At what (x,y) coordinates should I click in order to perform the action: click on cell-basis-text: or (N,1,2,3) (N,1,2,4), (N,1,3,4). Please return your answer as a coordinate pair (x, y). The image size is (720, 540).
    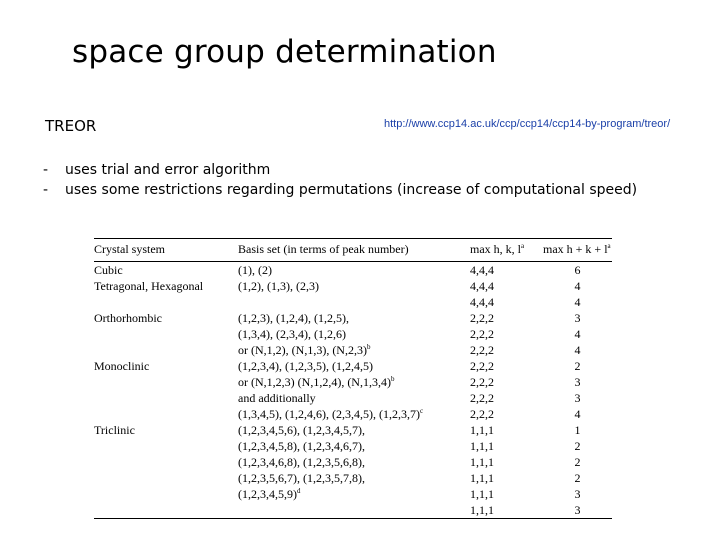
    Looking at the image, I should click on (314, 382).